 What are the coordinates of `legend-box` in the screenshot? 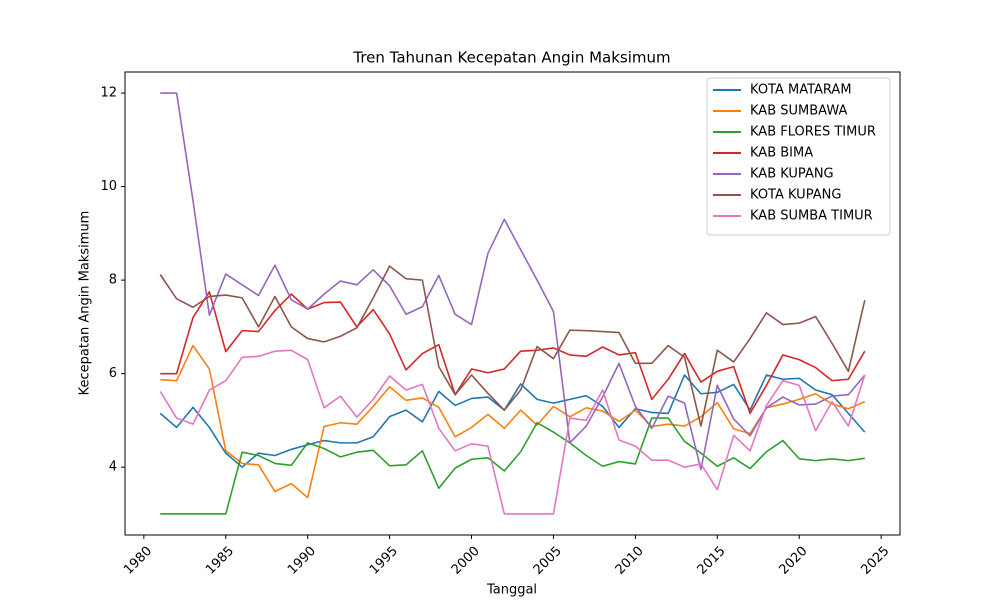 It's located at (798, 156).